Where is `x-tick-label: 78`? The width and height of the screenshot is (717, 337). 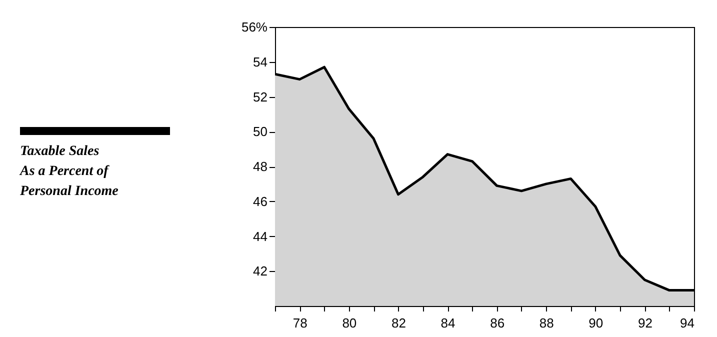
x-tick-label: 78 is located at coordinates (300, 323).